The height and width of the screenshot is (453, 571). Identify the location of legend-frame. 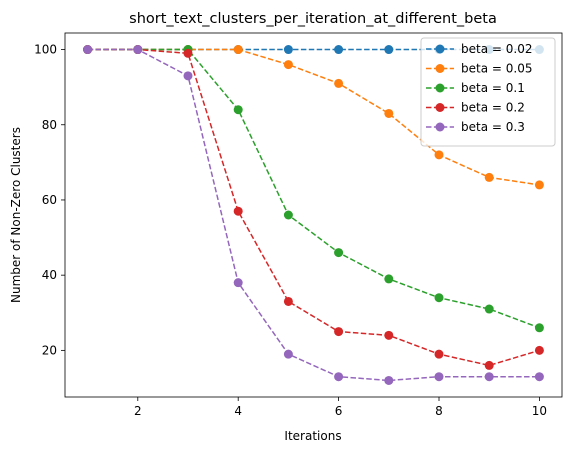
(488, 92).